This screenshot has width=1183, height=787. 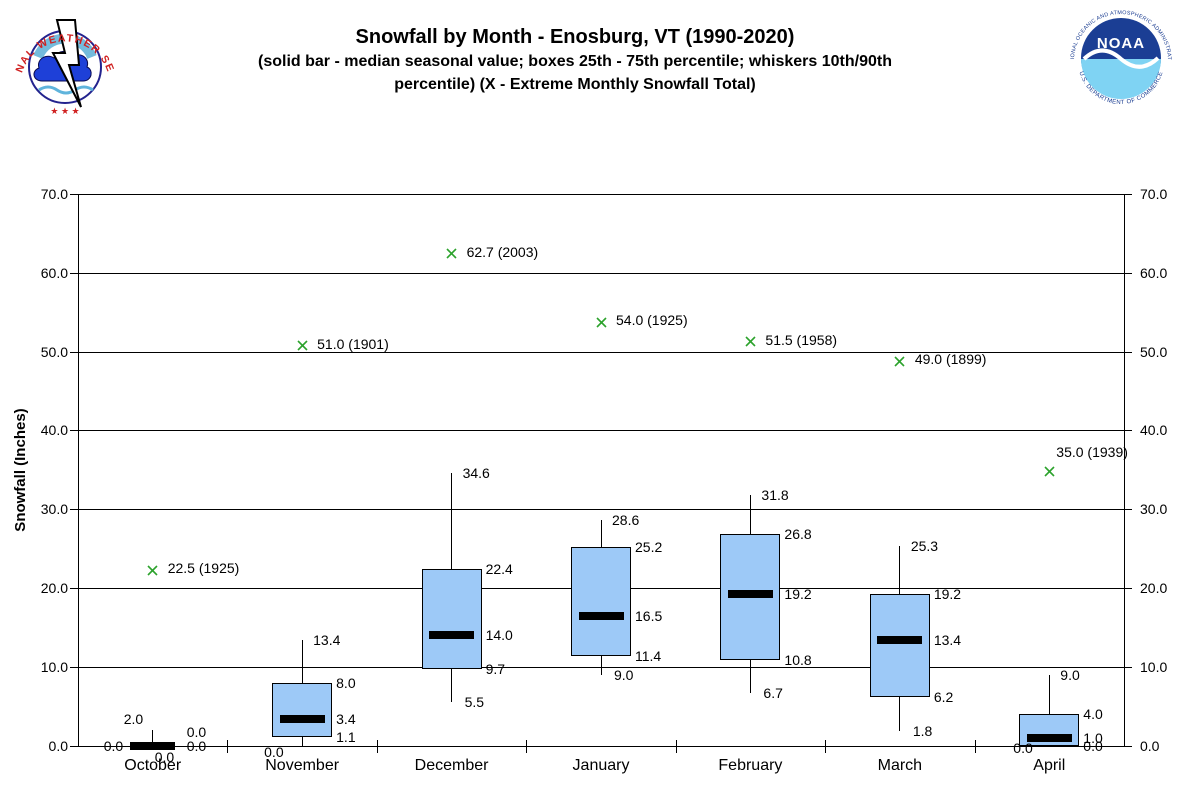 What do you see at coordinates (626, 520) in the screenshot?
I see `value-label-p90: 28.6` at bounding box center [626, 520].